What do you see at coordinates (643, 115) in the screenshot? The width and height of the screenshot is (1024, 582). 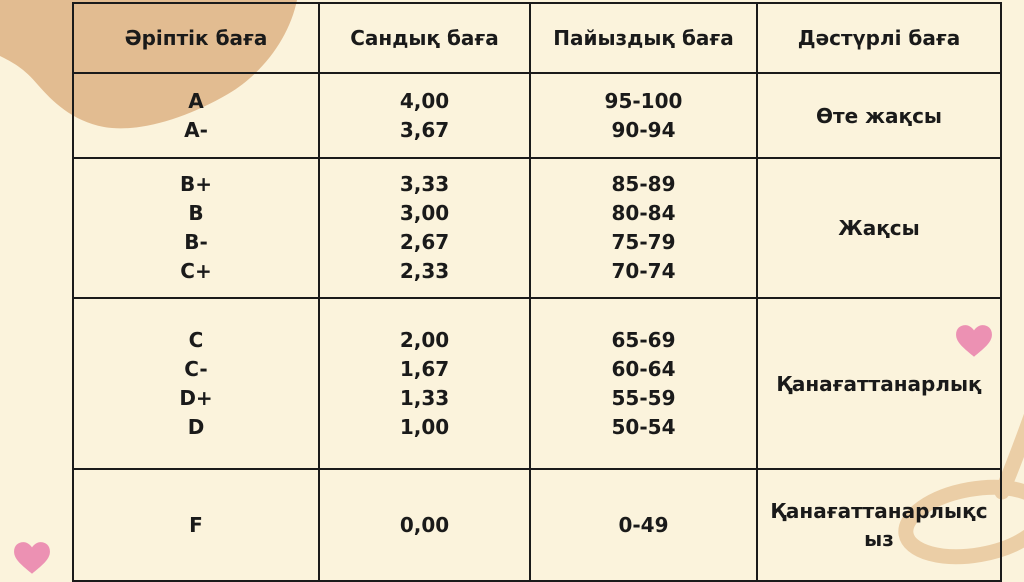 I see `percent-grade-cell: 95-100 90-94` at bounding box center [643, 115].